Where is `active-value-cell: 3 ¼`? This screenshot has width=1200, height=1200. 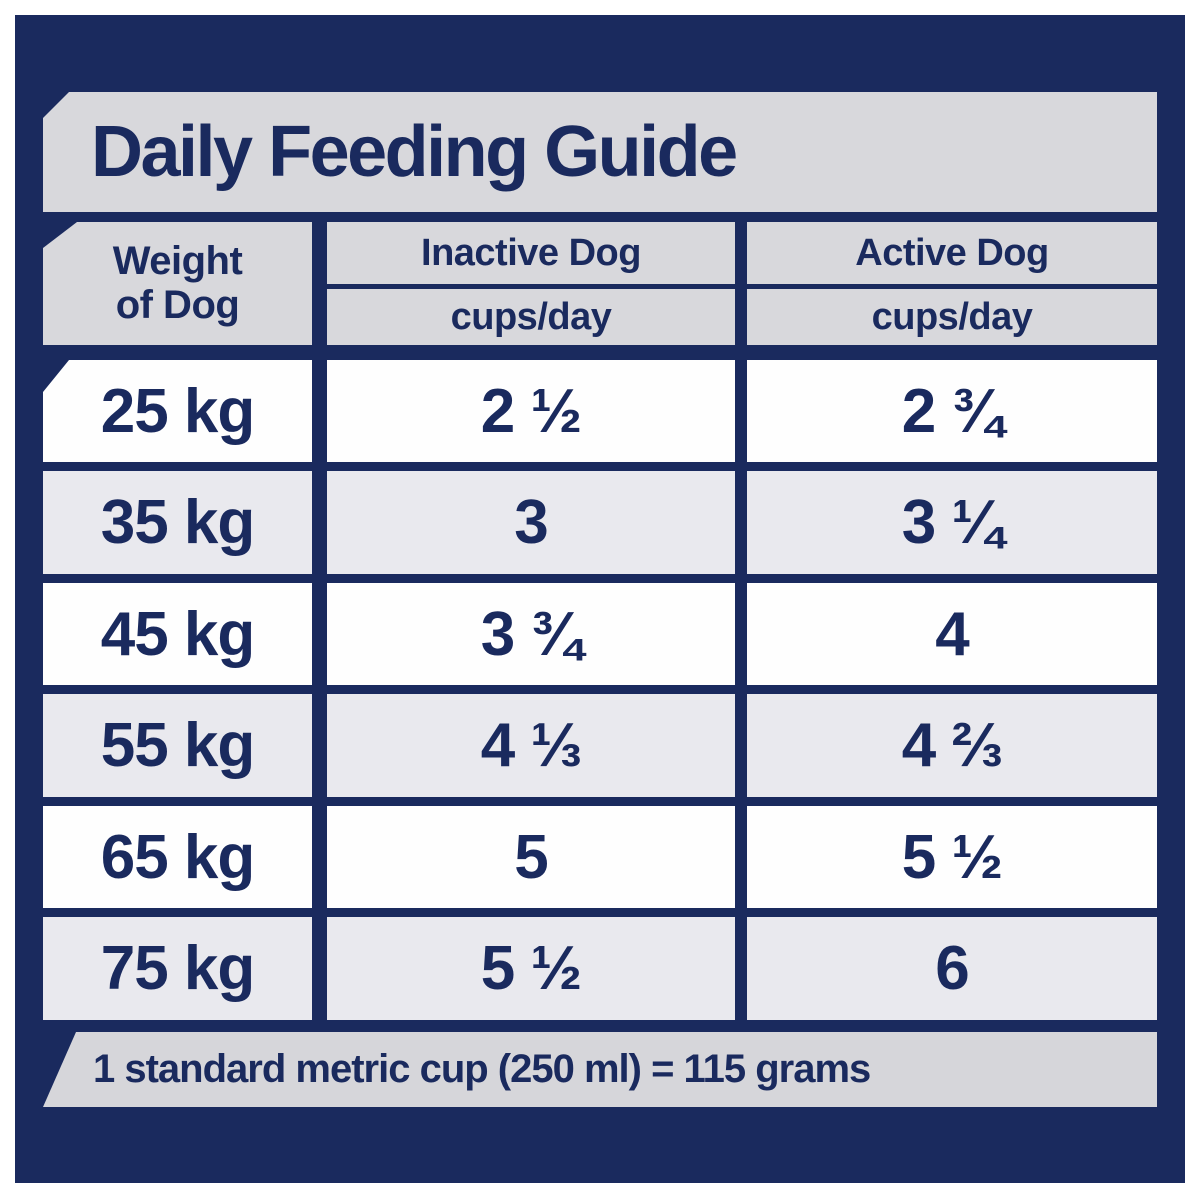 active-value-cell: 3 ¼ is located at coordinates (952, 522).